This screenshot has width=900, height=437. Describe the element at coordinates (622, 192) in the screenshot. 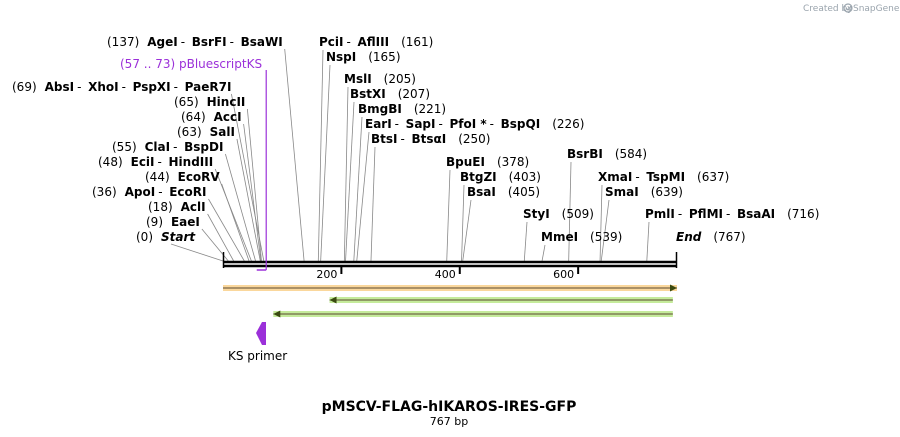

I see `enzyme-name: SmaI` at that location.